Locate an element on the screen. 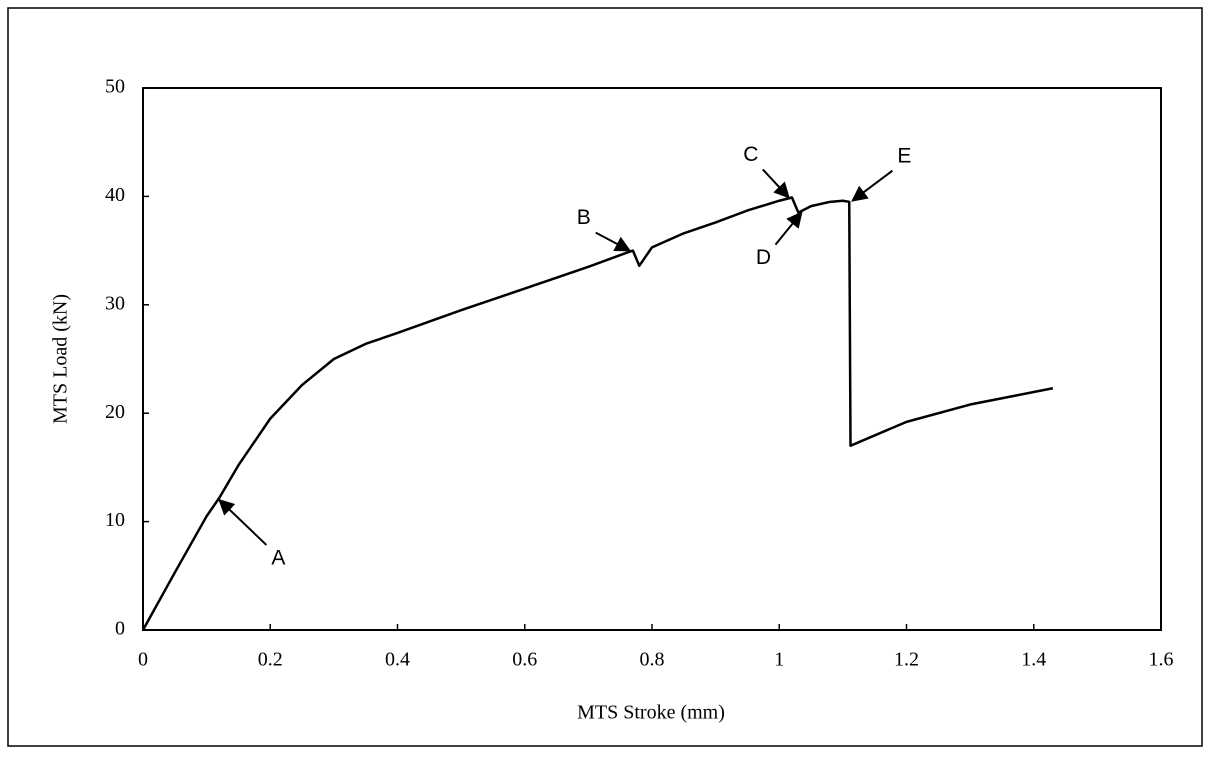  x-tick-label: 0.2 is located at coordinates (270, 660).